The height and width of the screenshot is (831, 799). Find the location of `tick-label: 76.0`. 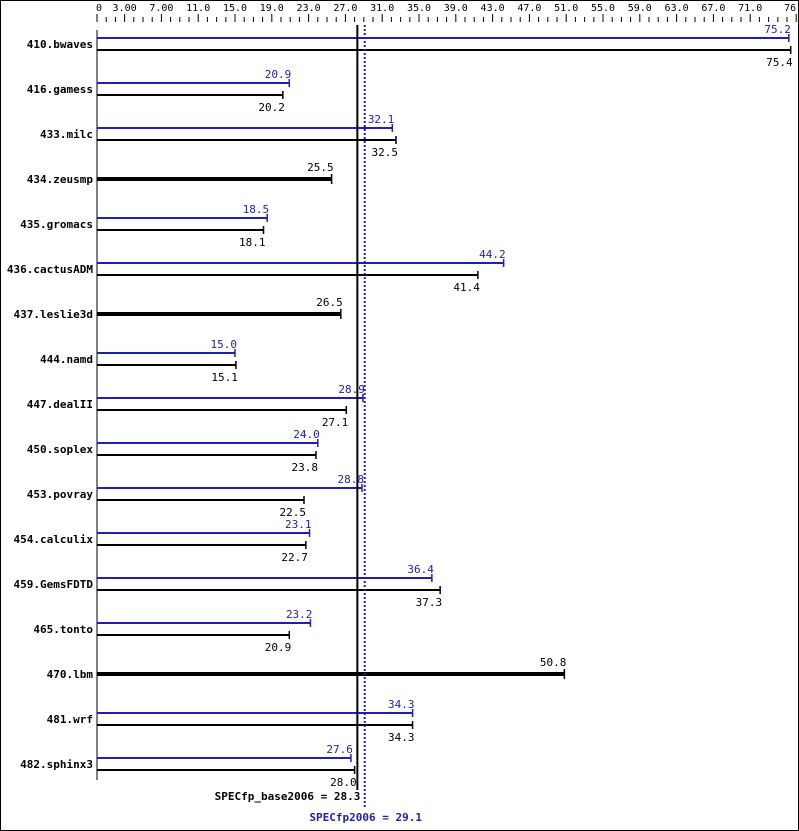

tick-label: 76.0 is located at coordinates (791, 8).